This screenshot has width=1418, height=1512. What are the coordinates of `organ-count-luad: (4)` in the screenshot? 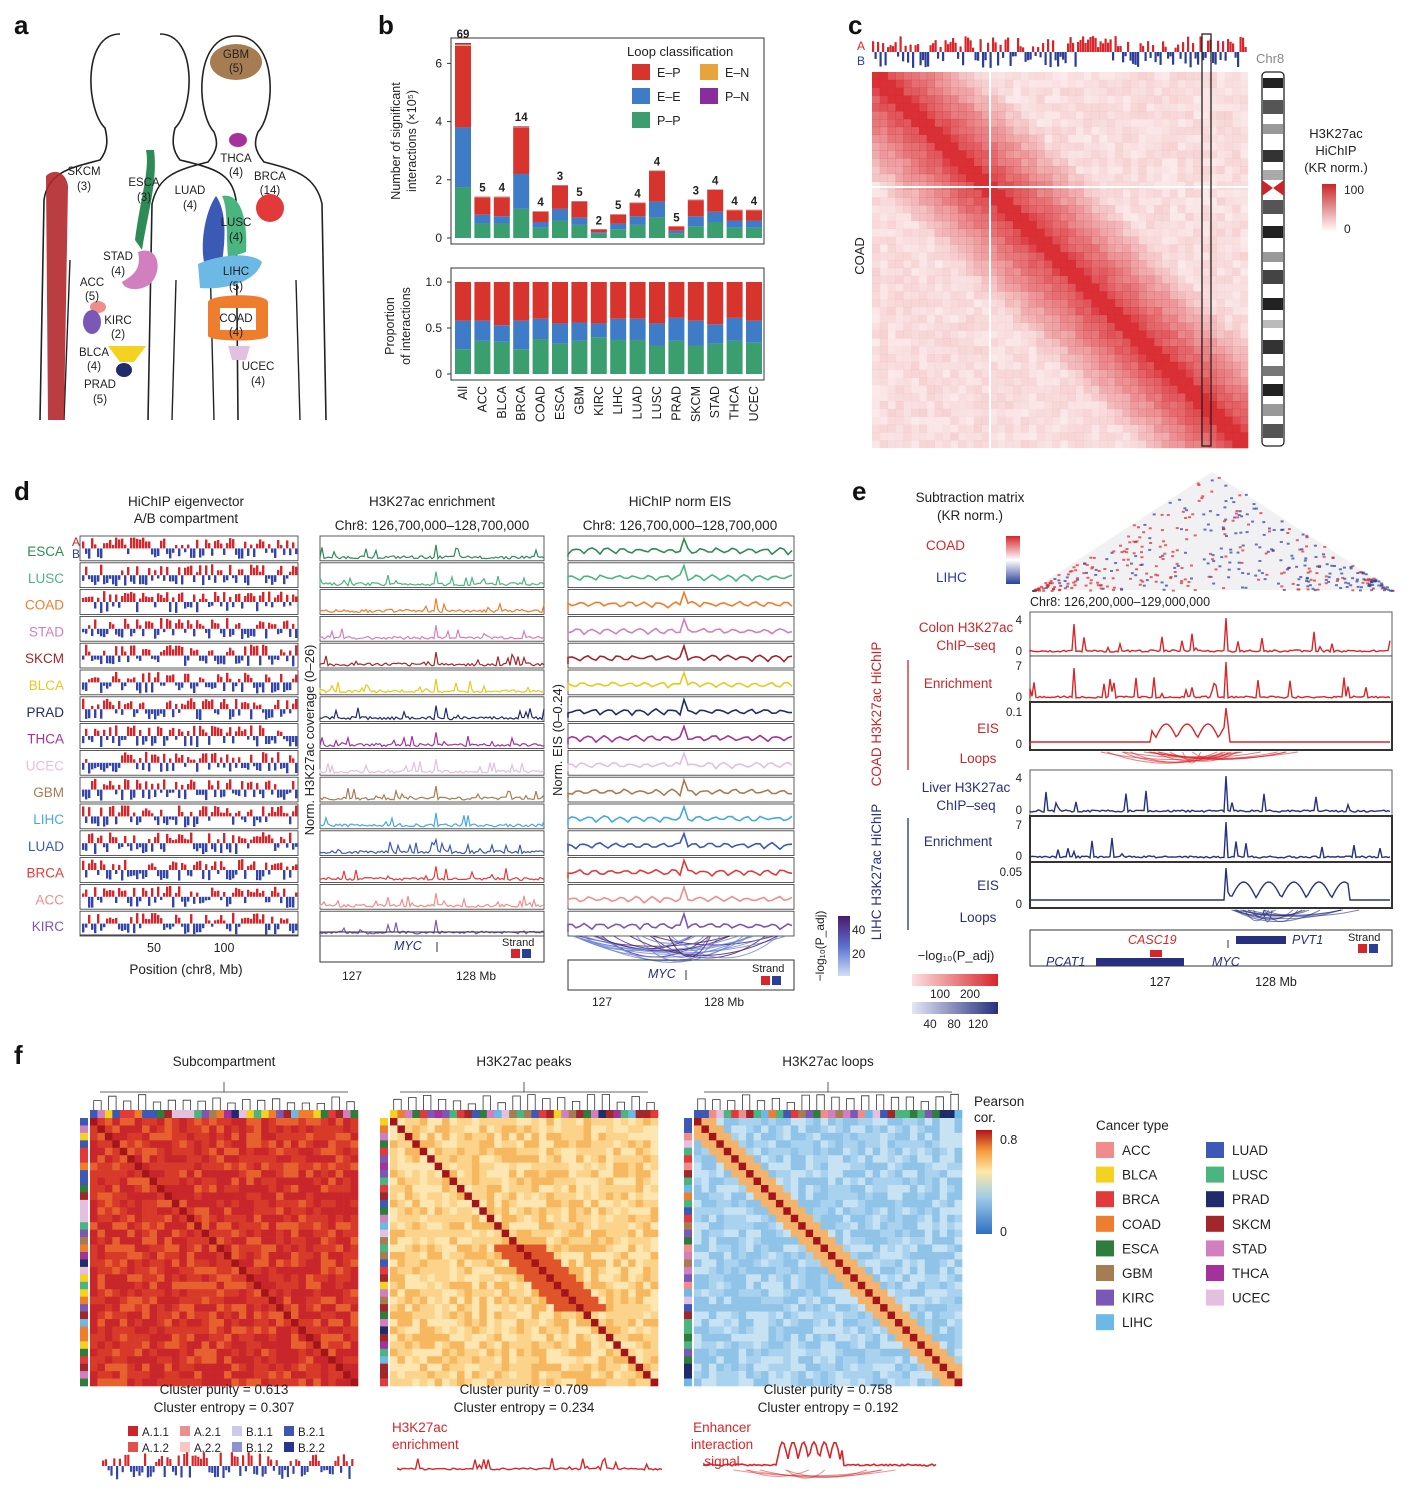 It's located at (190, 206).